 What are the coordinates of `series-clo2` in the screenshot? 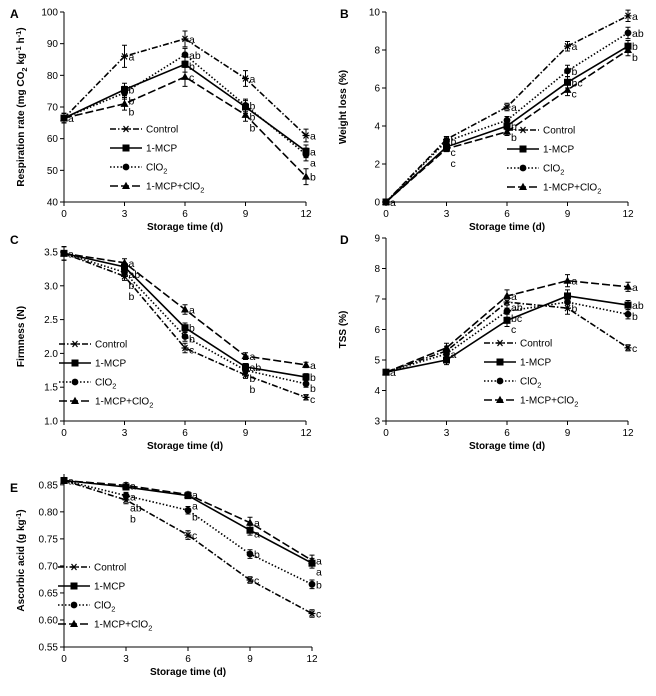 It's located at (507, 116).